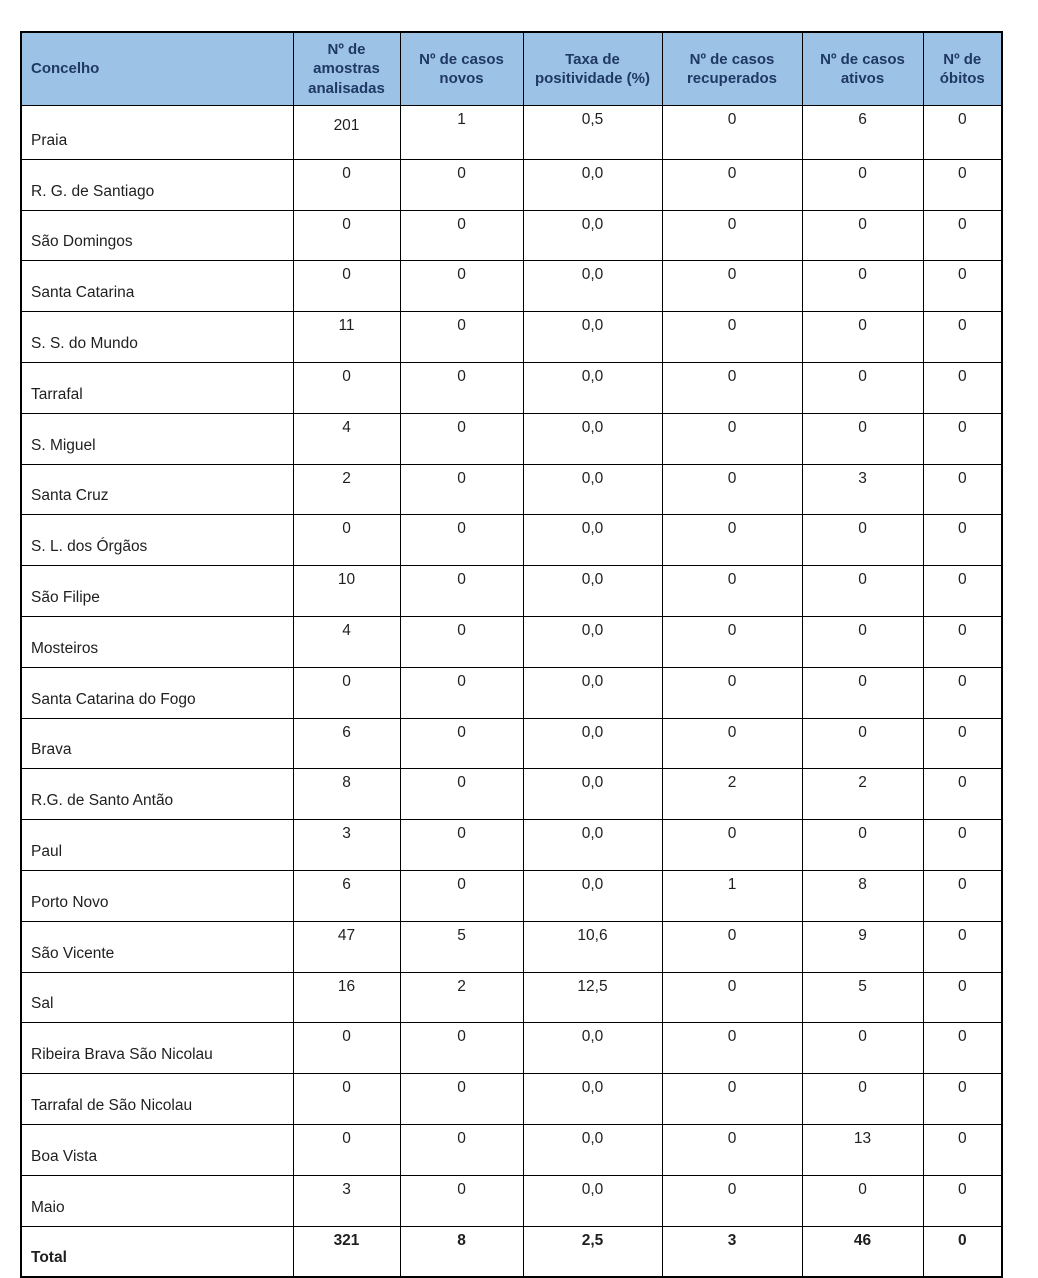 This screenshot has width=1038, height=1278. Describe the element at coordinates (157, 540) in the screenshot. I see `row-label: S. L. dos Órgãos` at that location.